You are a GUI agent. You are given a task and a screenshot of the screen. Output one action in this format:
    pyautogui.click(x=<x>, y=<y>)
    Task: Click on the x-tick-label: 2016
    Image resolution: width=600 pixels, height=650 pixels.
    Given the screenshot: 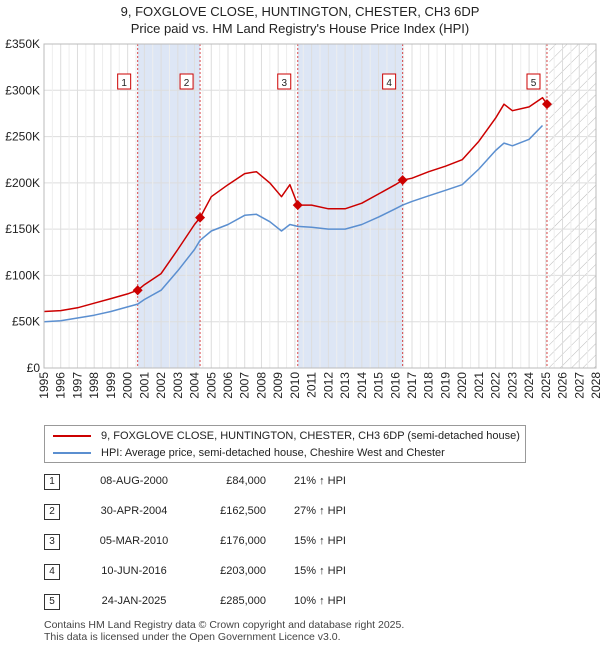 What is the action you would take?
    pyautogui.click(x=395, y=385)
    